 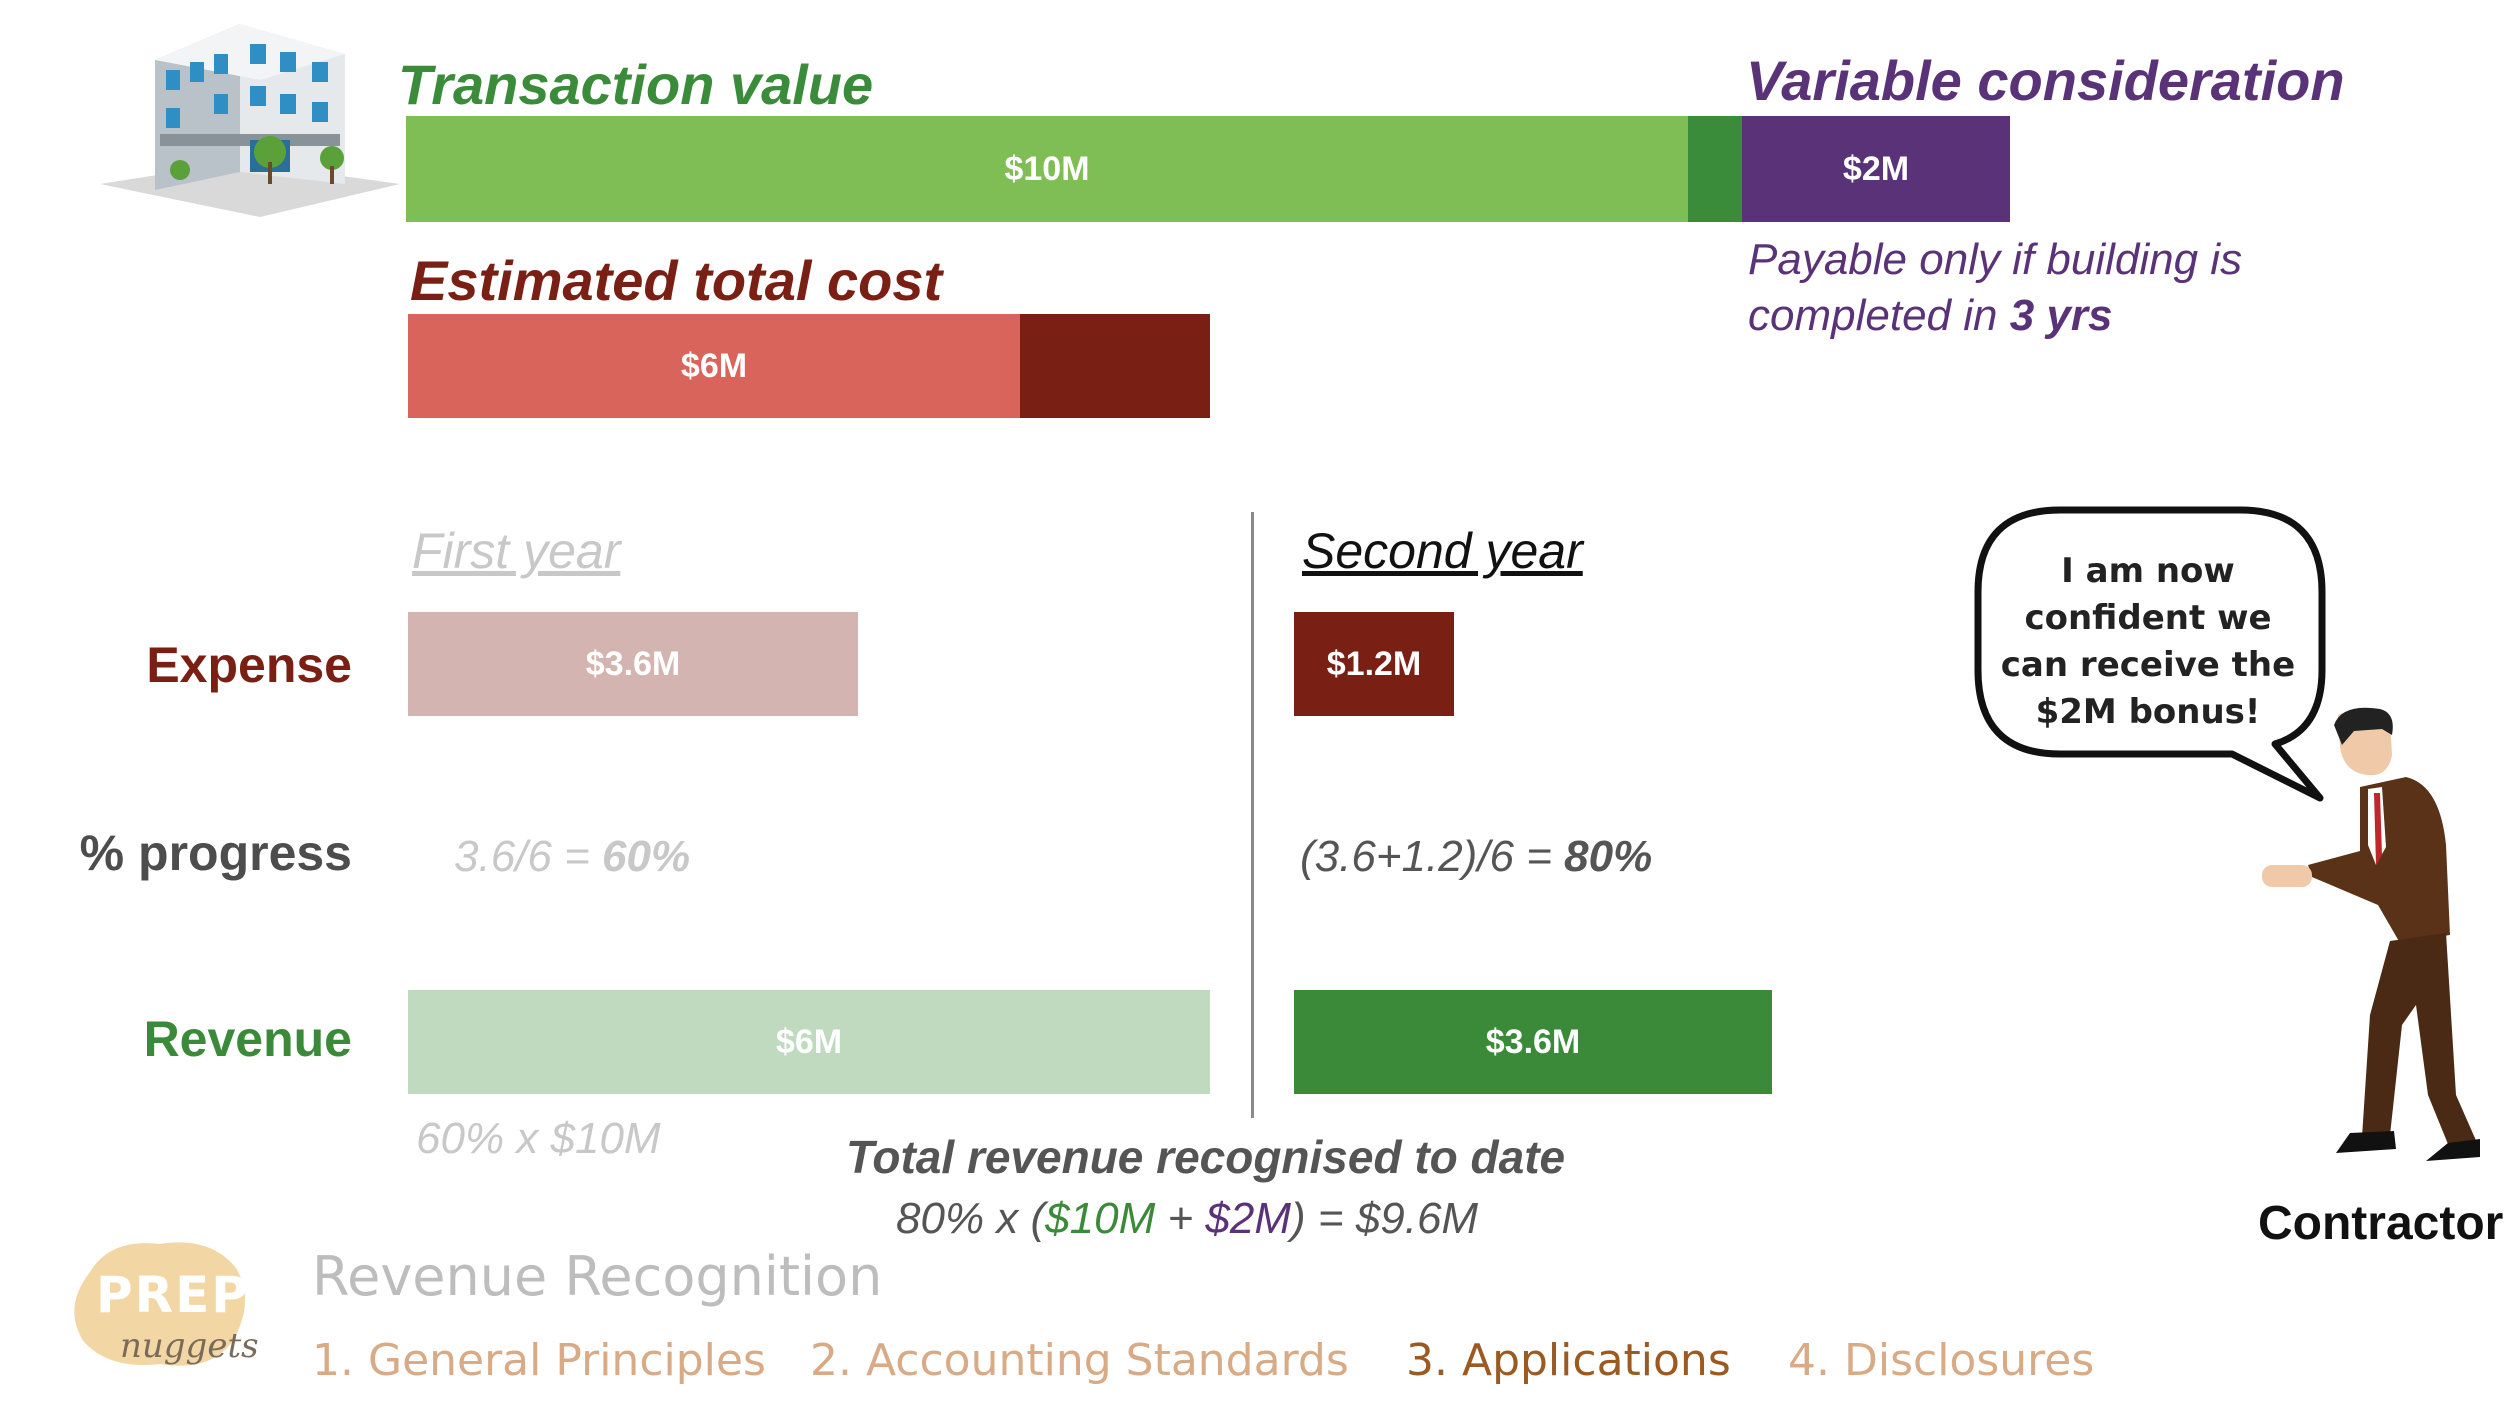 What do you see at coordinates (173, 1295) in the screenshot?
I see `logo-prep-text: PREP` at bounding box center [173, 1295].